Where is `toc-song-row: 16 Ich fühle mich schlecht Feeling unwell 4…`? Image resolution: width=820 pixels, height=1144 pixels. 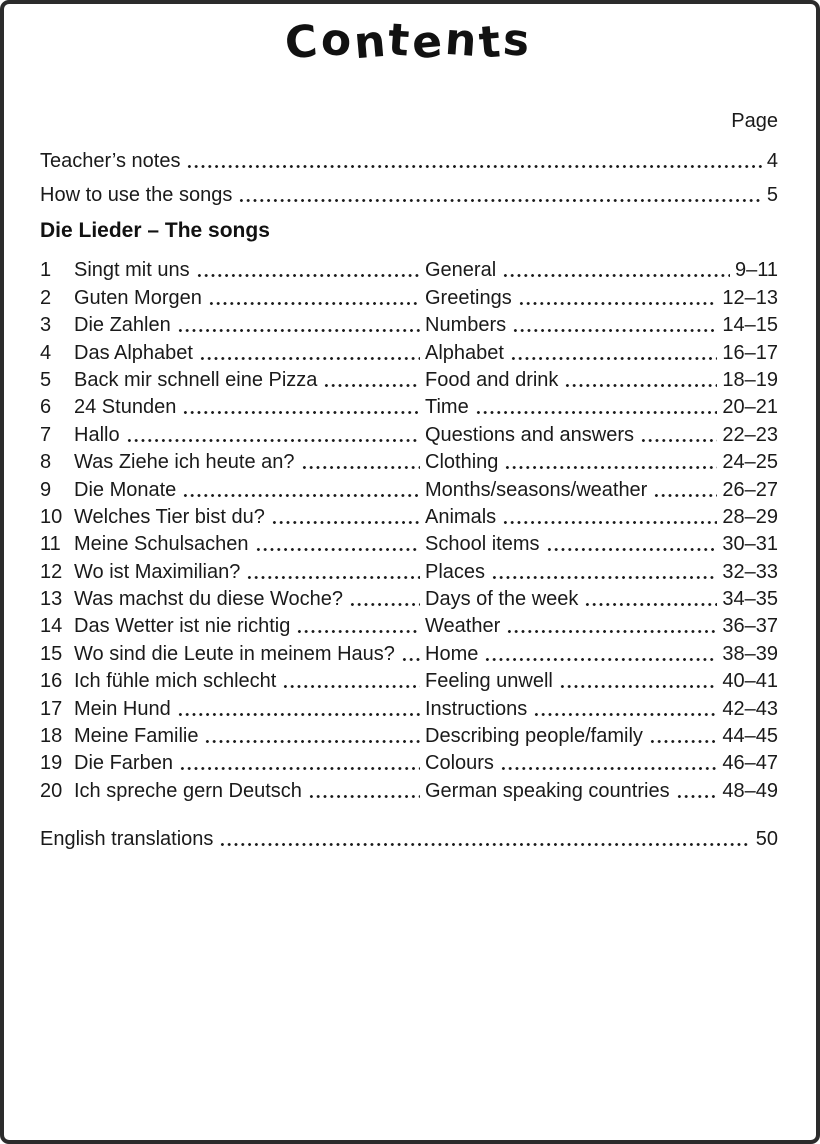 toc-song-row: 16 Ich fühle mich schlecht Feeling unwell 4… is located at coordinates (409, 679).